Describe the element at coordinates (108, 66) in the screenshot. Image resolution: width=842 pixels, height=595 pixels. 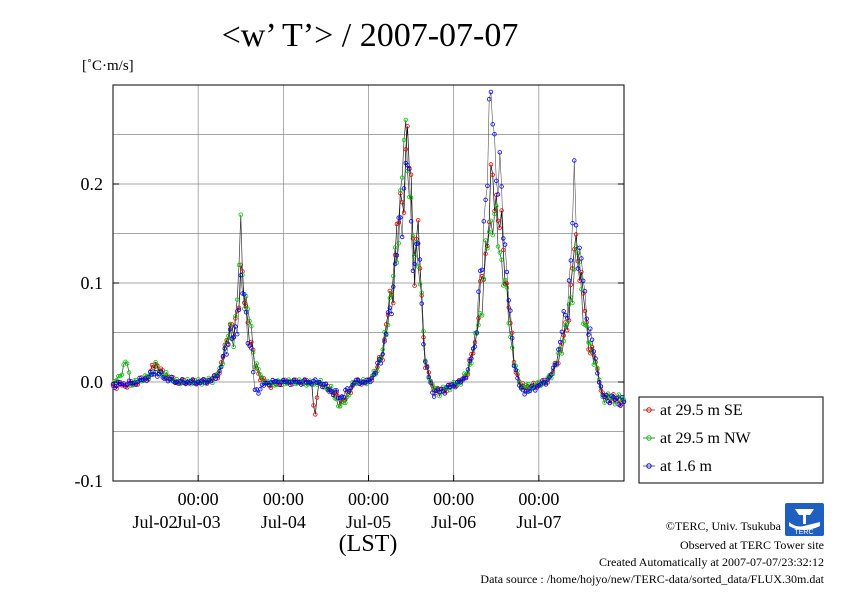
I see `y-axis-label: [˚C·m/s]` at that location.